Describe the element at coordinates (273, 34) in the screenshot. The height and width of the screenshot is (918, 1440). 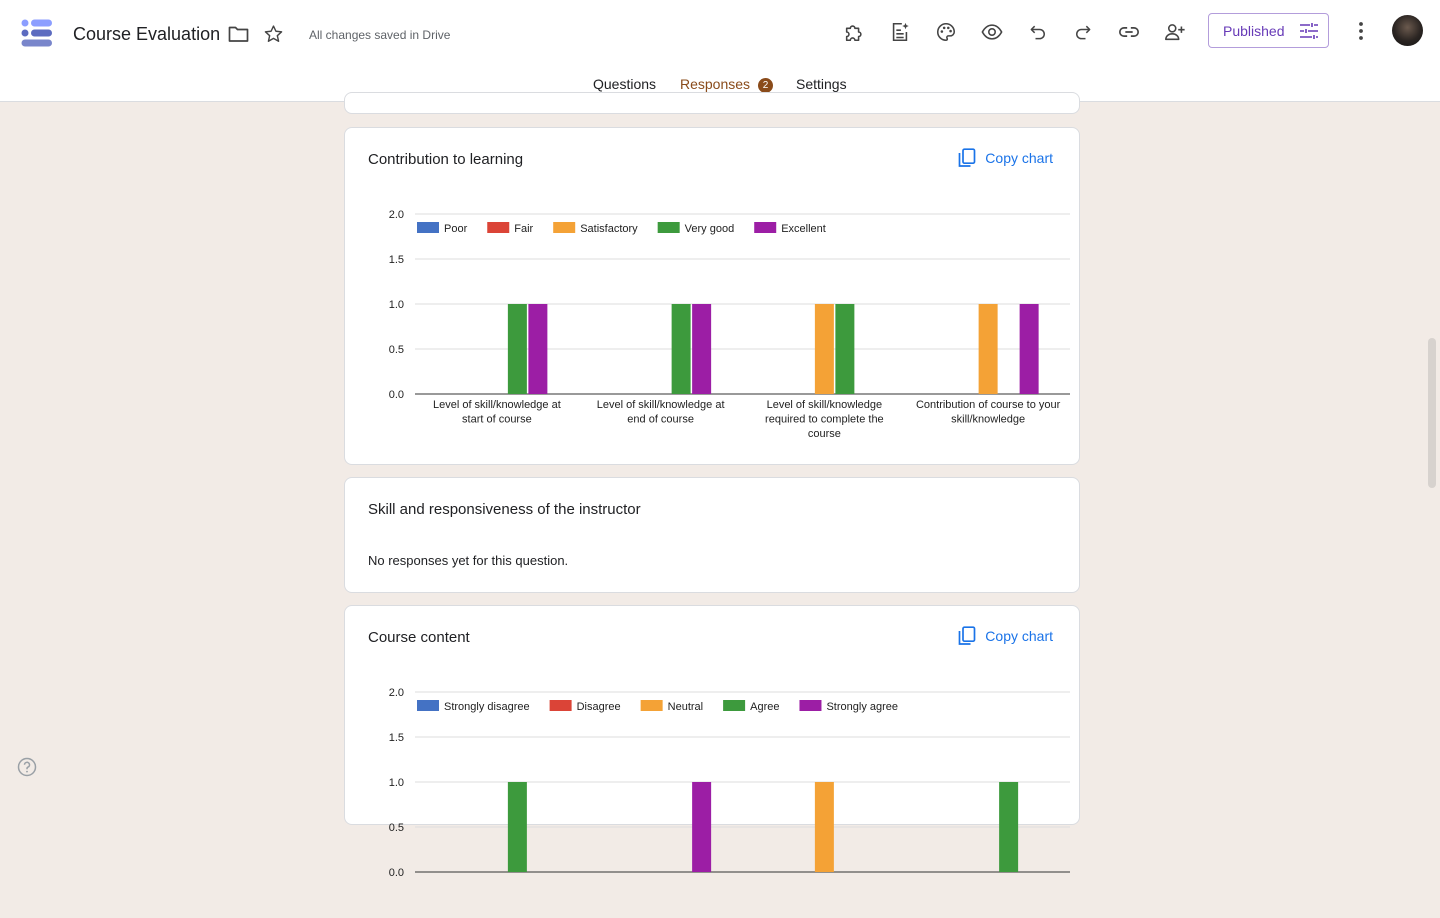
I see `star-icon` at that location.